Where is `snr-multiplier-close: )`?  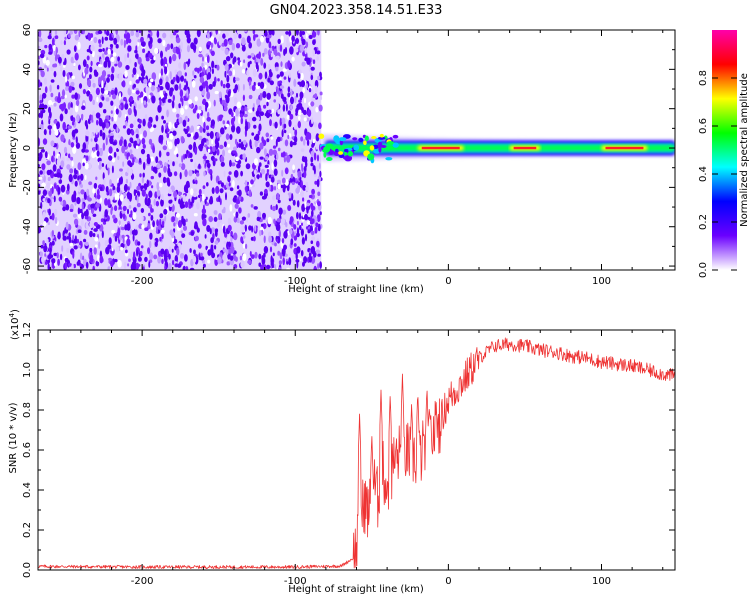 snr-multiplier-close: ) is located at coordinates (15, 311).